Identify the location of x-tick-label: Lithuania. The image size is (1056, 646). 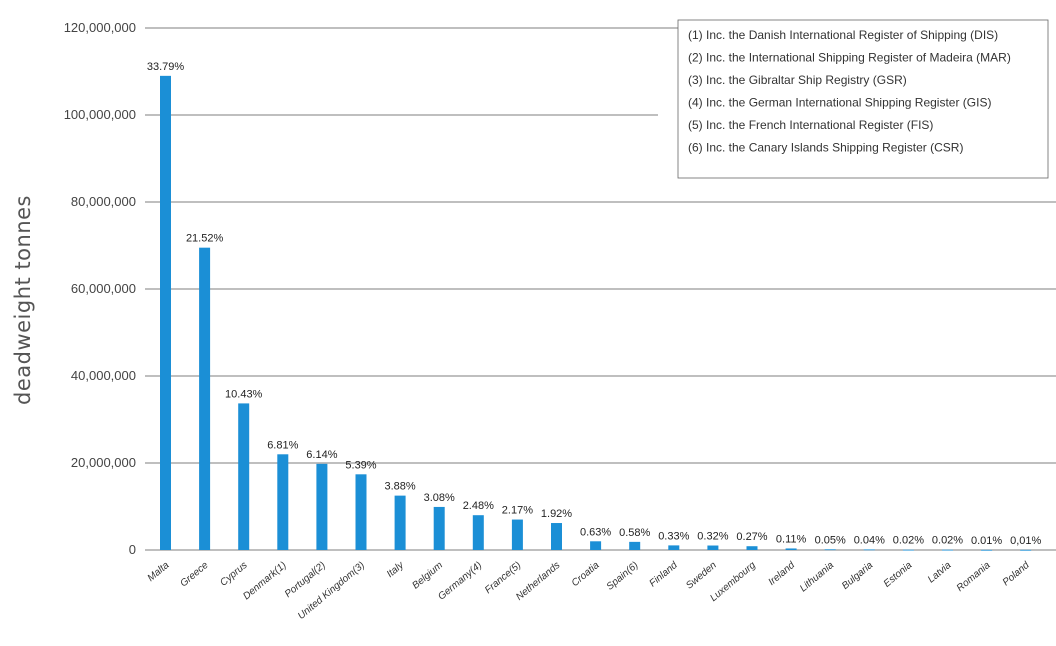
(817, 577).